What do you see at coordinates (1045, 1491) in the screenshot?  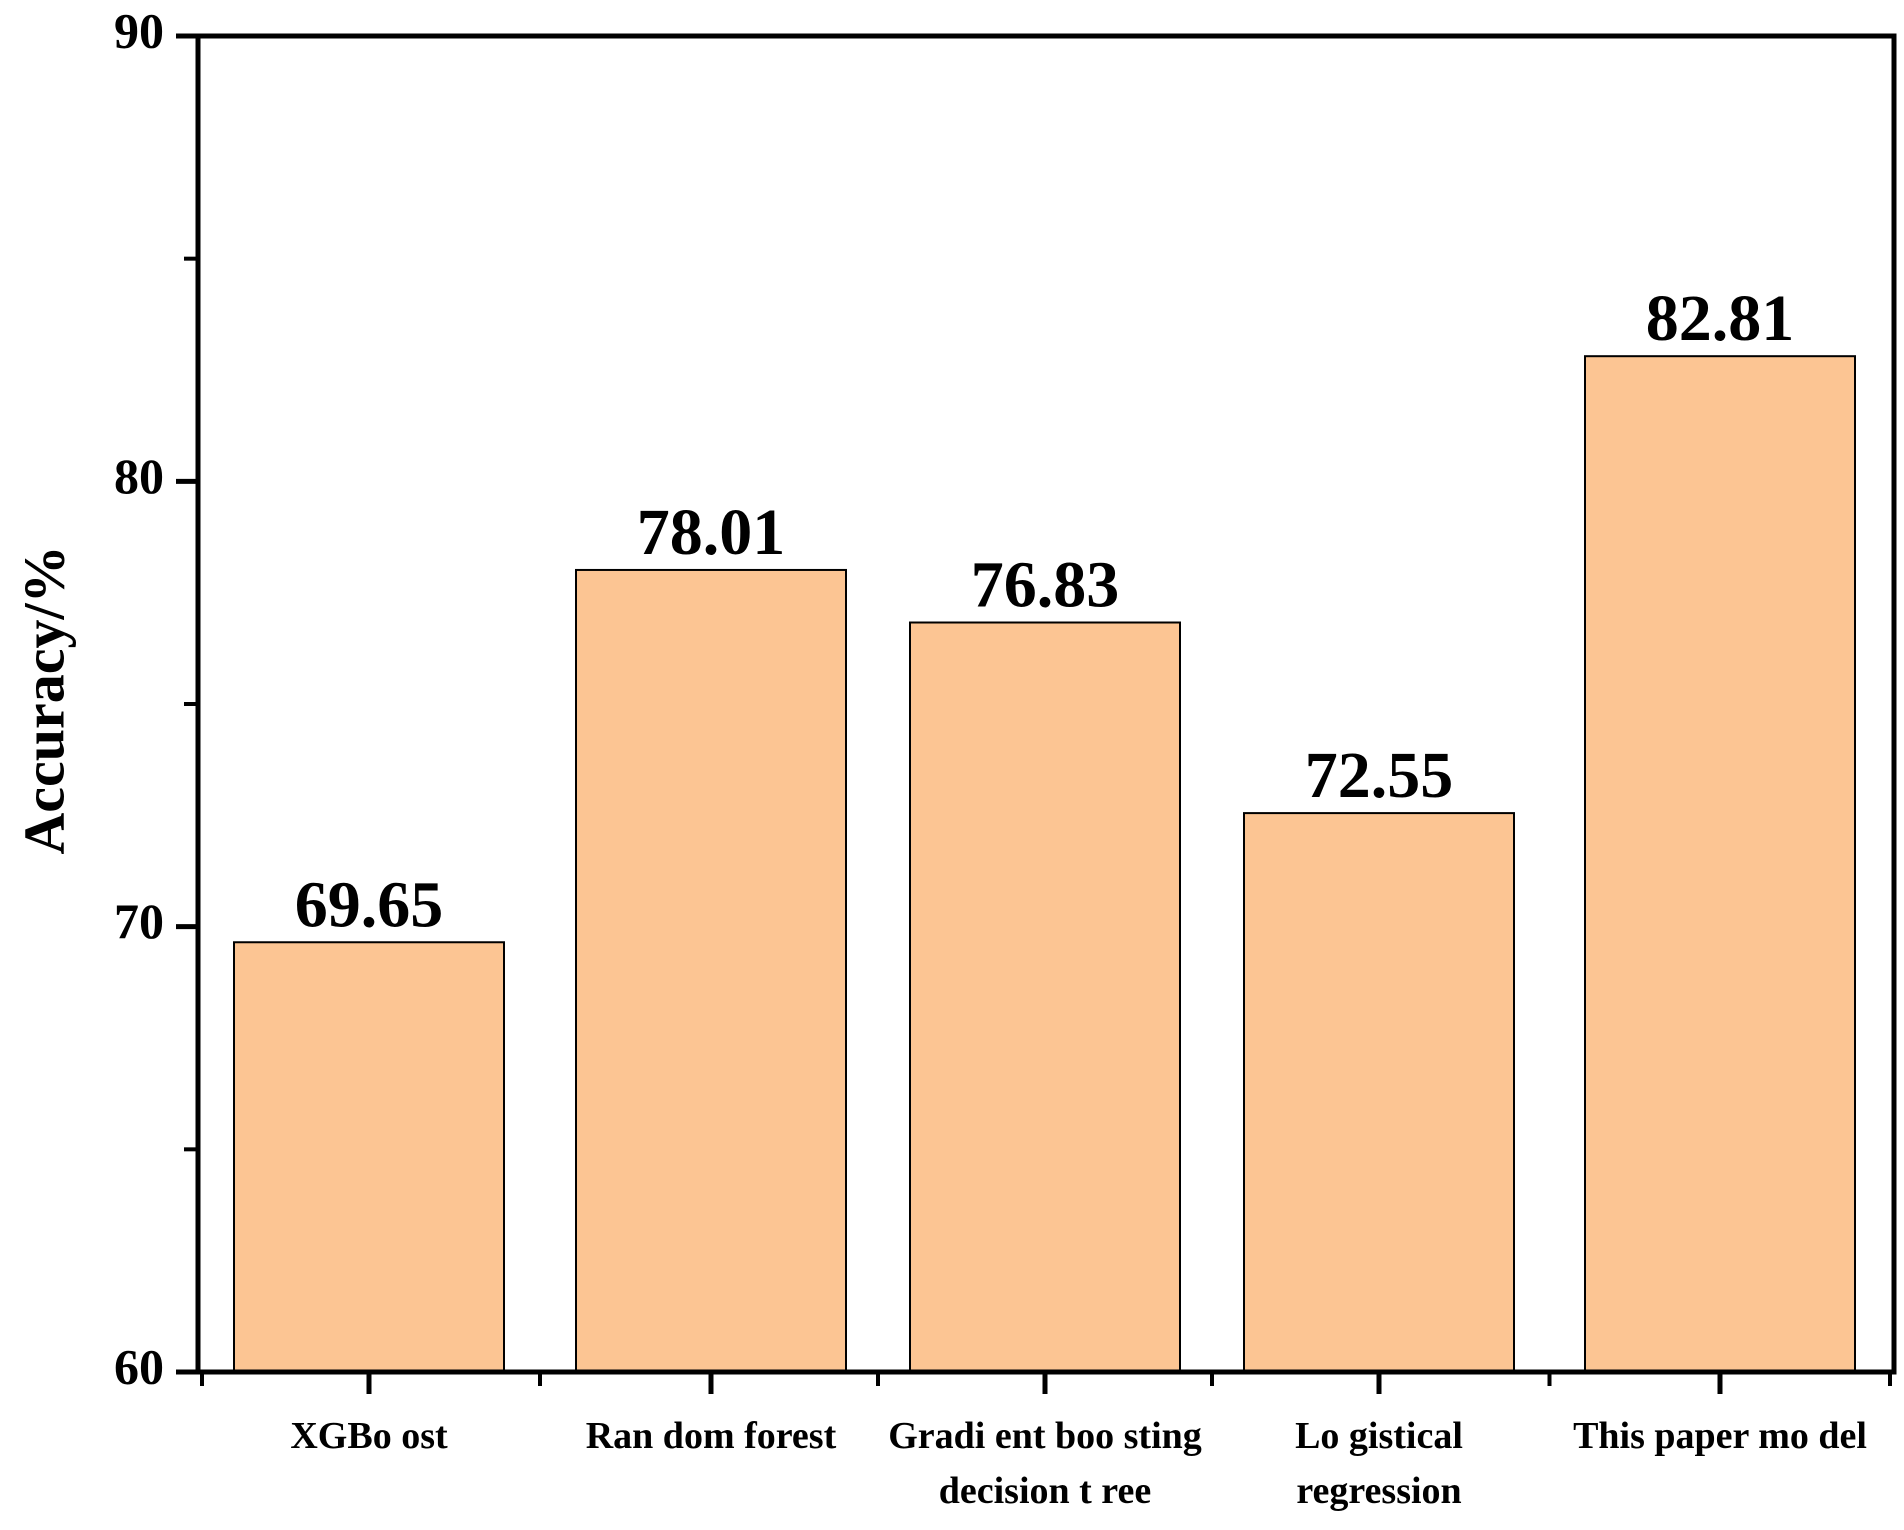 I see `x-tick-label: decision t ree` at bounding box center [1045, 1491].